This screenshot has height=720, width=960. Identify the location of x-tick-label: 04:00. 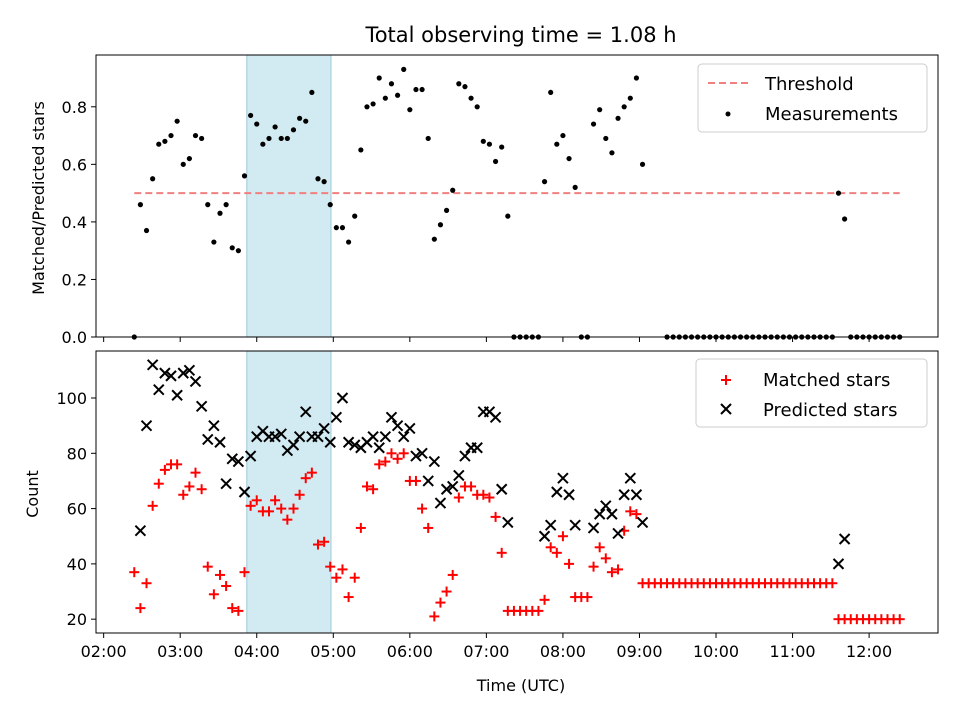
(257, 651).